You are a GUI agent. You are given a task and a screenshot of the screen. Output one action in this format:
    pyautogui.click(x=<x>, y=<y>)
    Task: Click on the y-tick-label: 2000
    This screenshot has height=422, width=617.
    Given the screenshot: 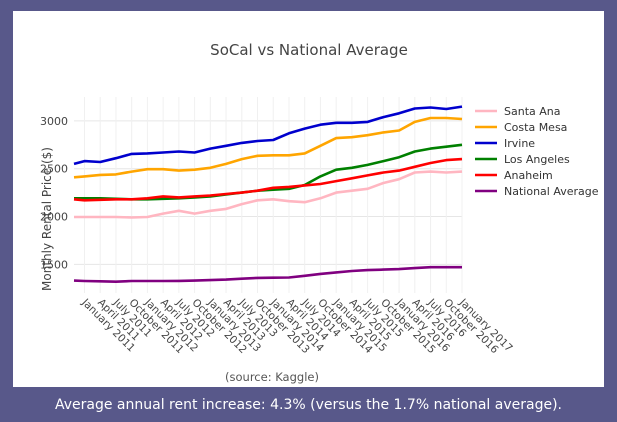 What is the action you would take?
    pyautogui.click(x=54, y=217)
    